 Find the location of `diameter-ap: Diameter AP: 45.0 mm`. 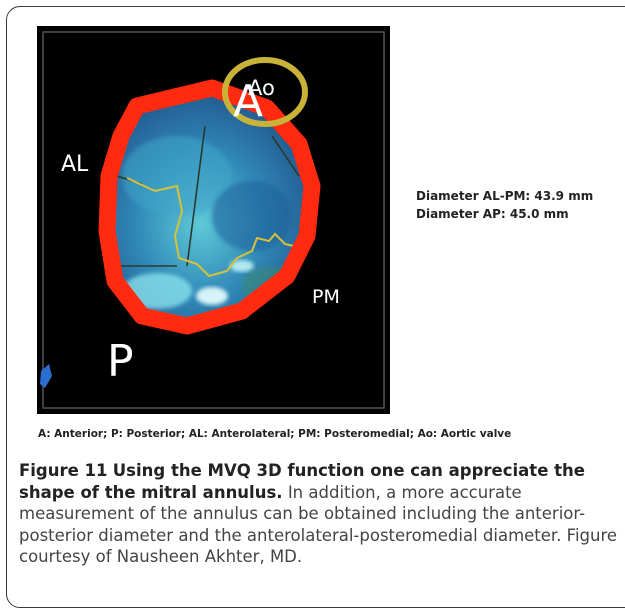

diameter-ap: Diameter AP: 45.0 mm is located at coordinates (492, 214).